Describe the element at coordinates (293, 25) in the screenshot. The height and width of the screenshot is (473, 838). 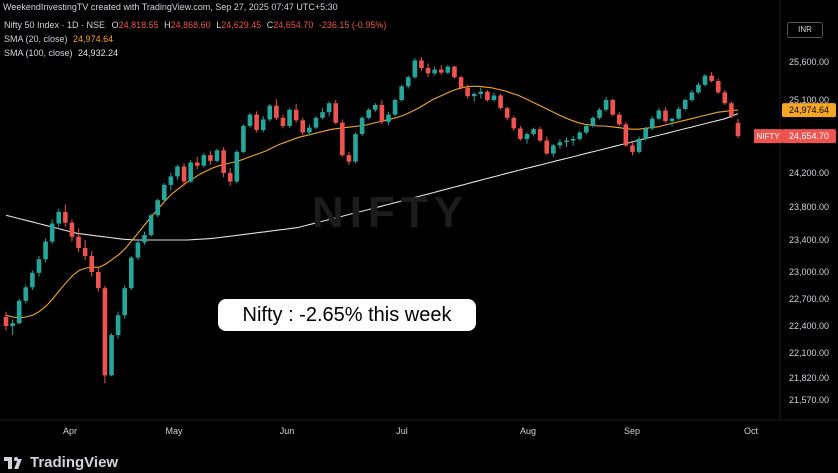
I see `close-value: 24,654.70` at that location.